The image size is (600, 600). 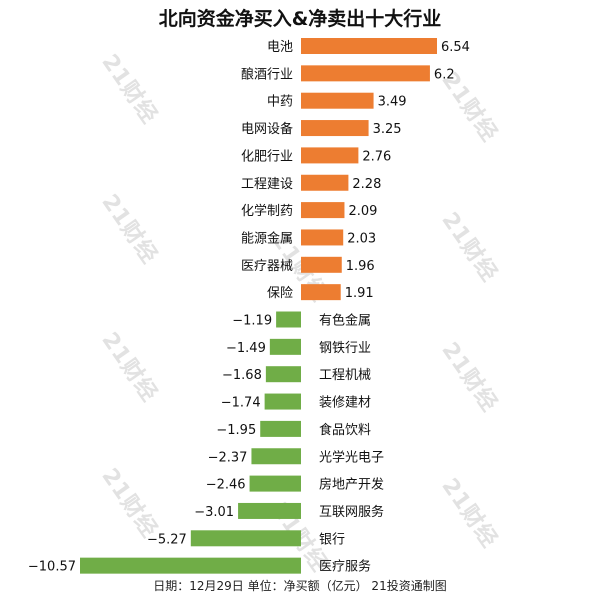 I want to click on value-label: −10.57, so click(x=52, y=567).